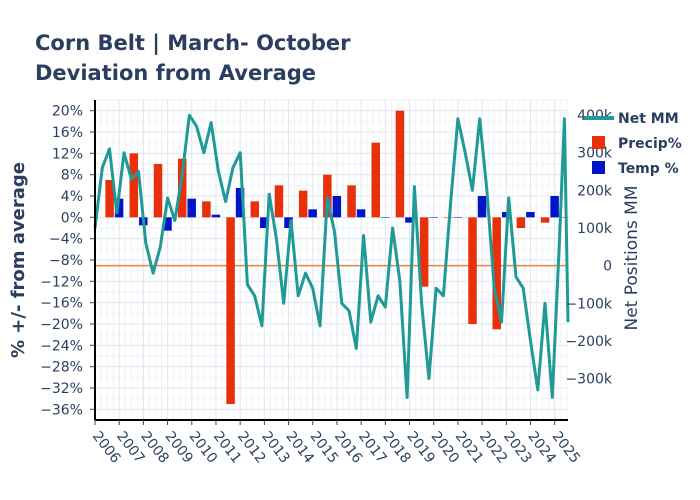  I want to click on legend: Net MM Precip% Temp %, so click(633, 144).